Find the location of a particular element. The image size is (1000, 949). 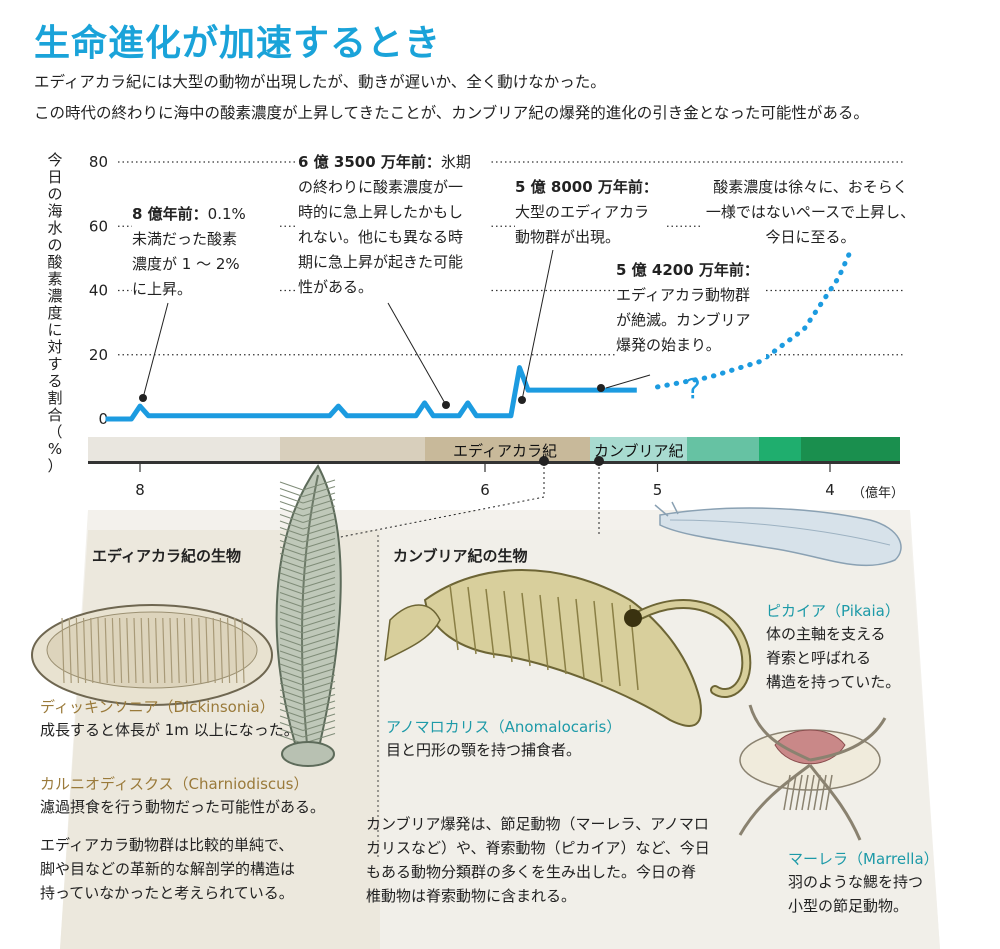

ann-800-head: 8 億年前： is located at coordinates (170, 214).